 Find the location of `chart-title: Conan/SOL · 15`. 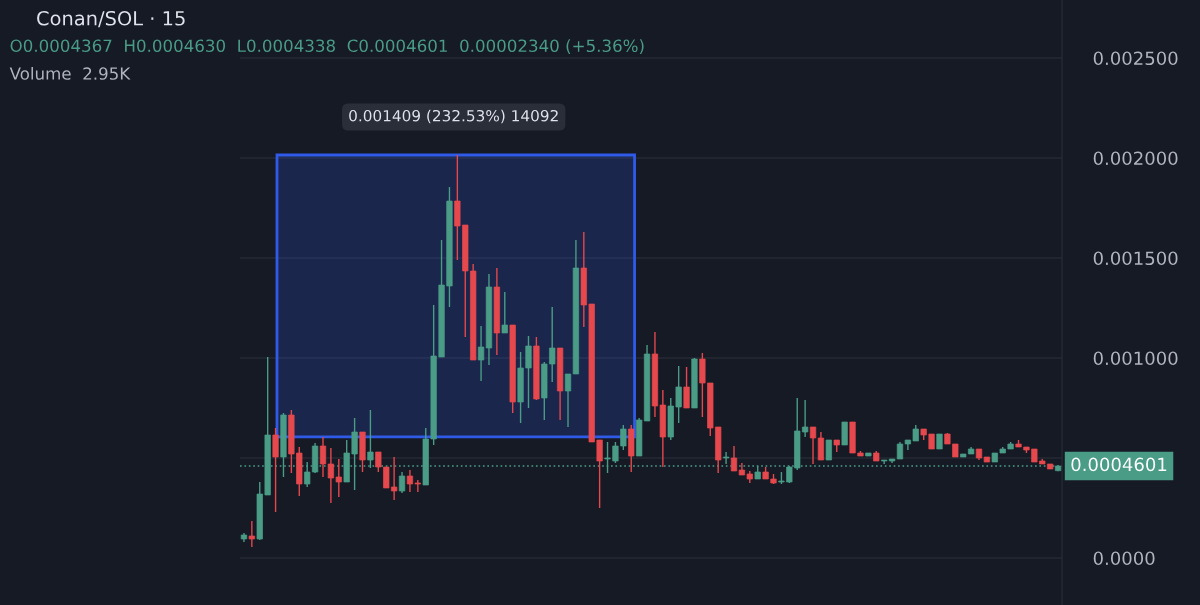

chart-title: Conan/SOL · 15 is located at coordinates (111, 19).